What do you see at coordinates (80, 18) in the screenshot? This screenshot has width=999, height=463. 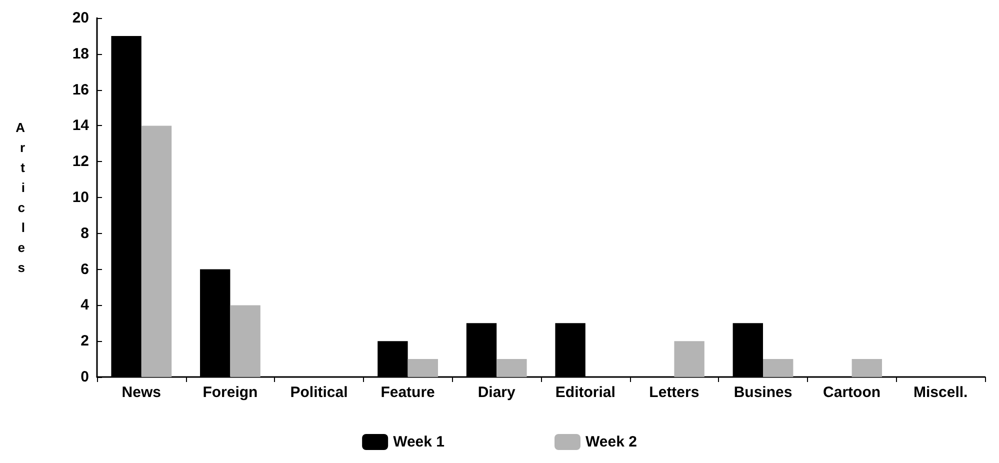 I see `y-tick-label: 20` at bounding box center [80, 18].